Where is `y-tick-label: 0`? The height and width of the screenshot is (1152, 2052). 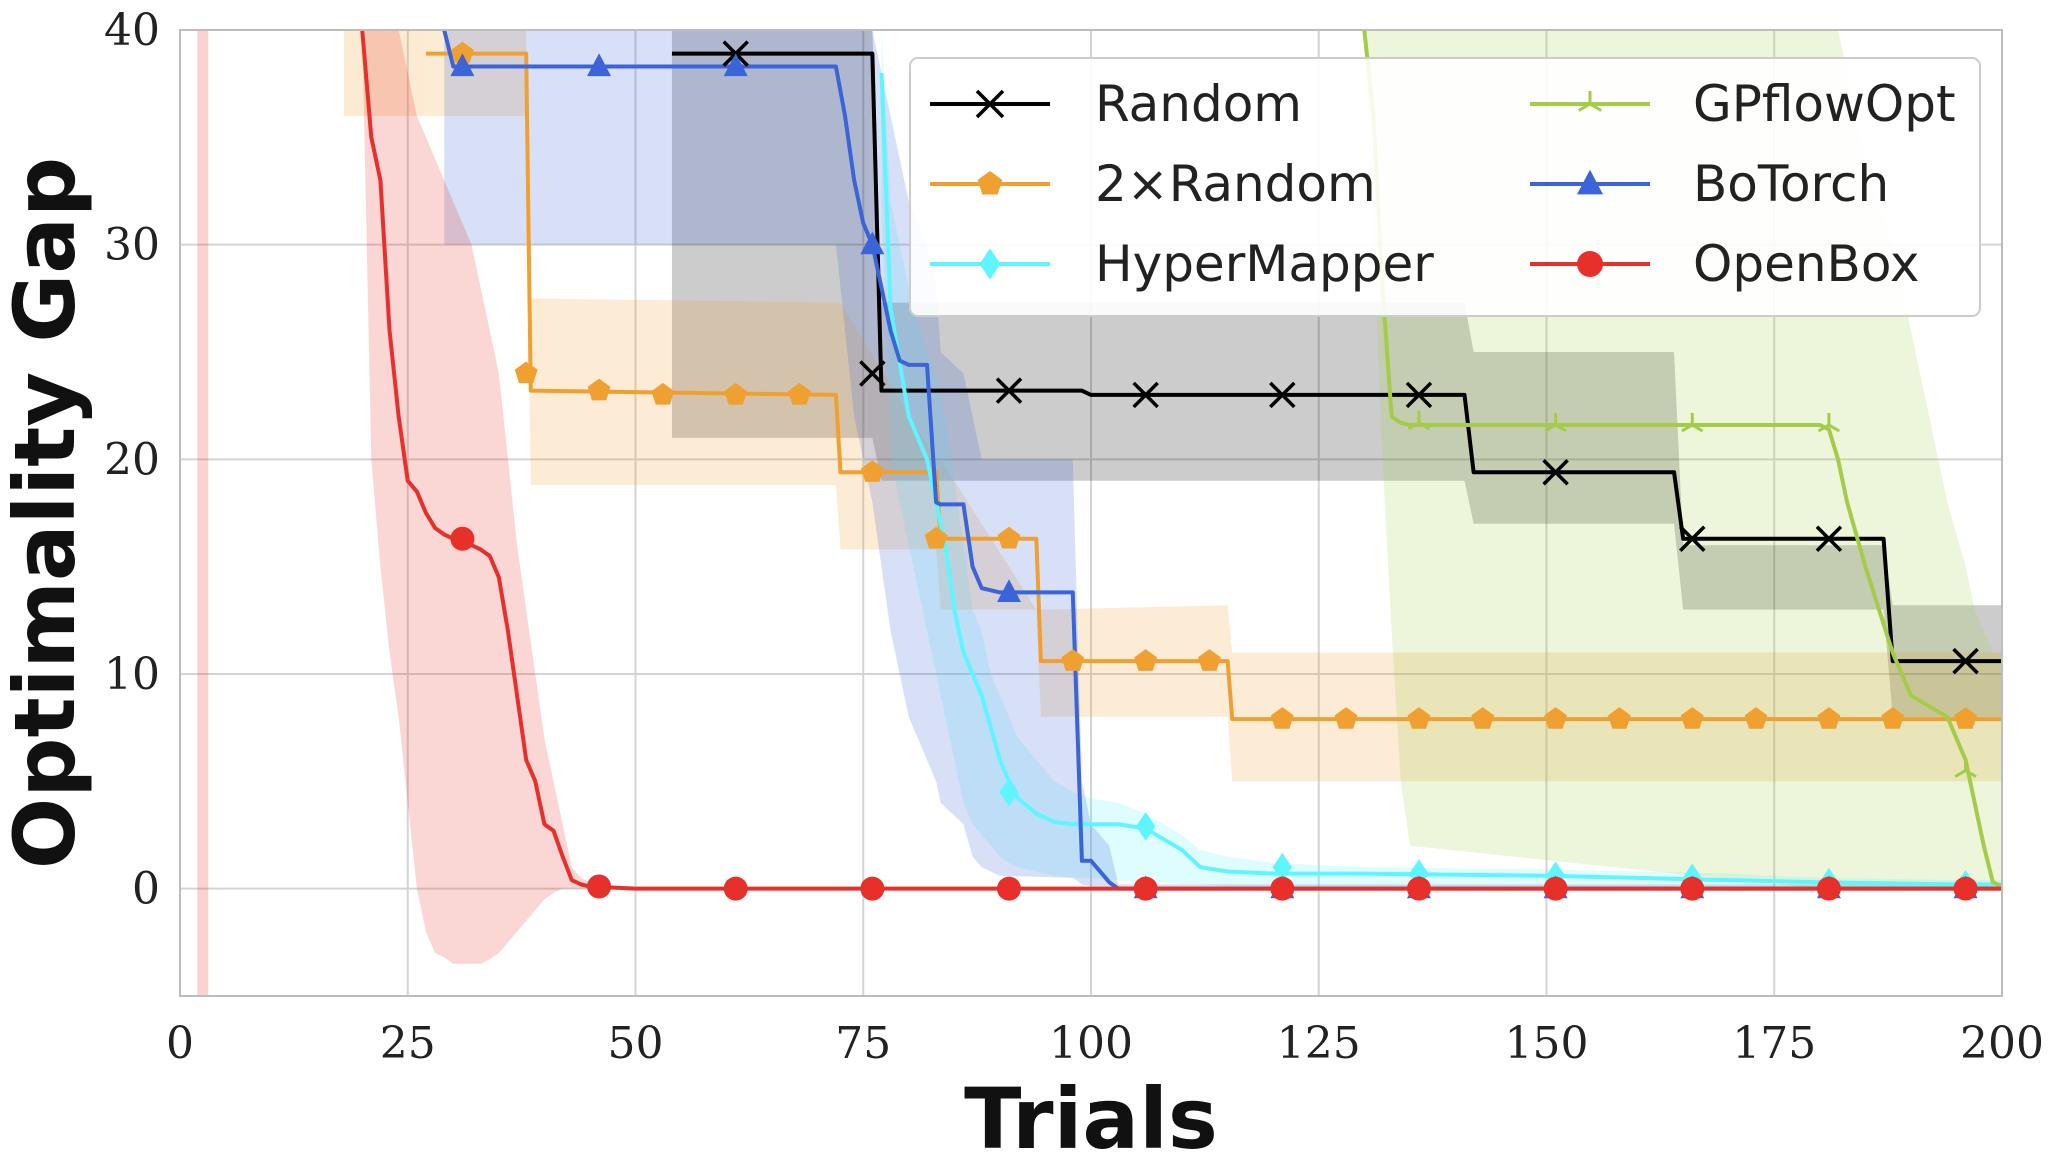 y-tick-label: 0 is located at coordinates (146, 889).